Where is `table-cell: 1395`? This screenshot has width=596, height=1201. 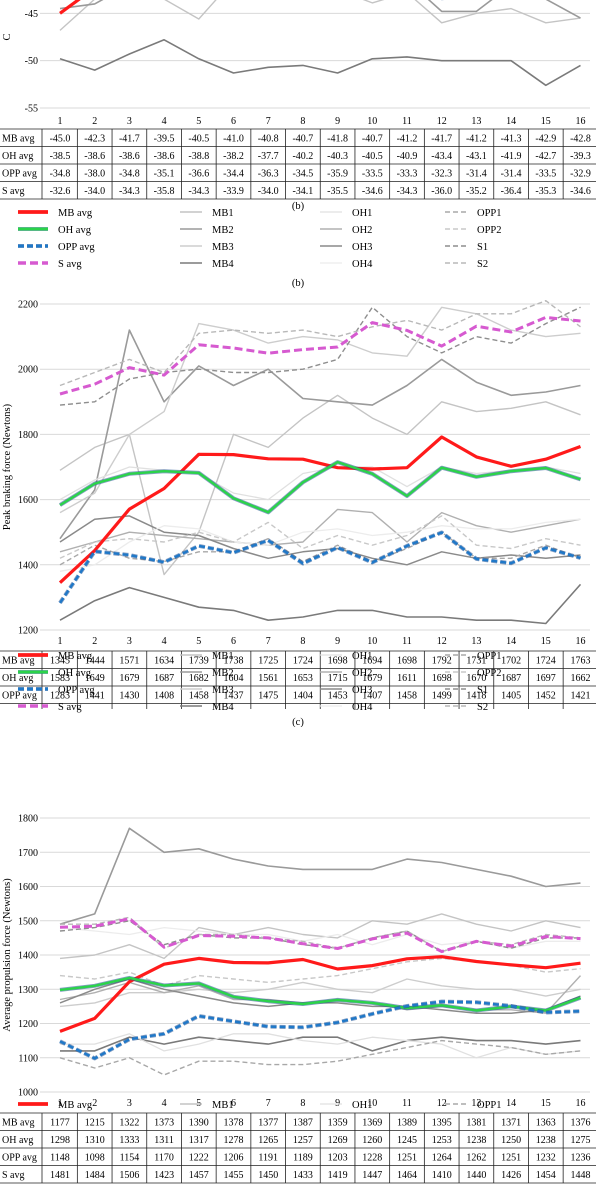
table-cell: 1395 is located at coordinates (442, 1123).